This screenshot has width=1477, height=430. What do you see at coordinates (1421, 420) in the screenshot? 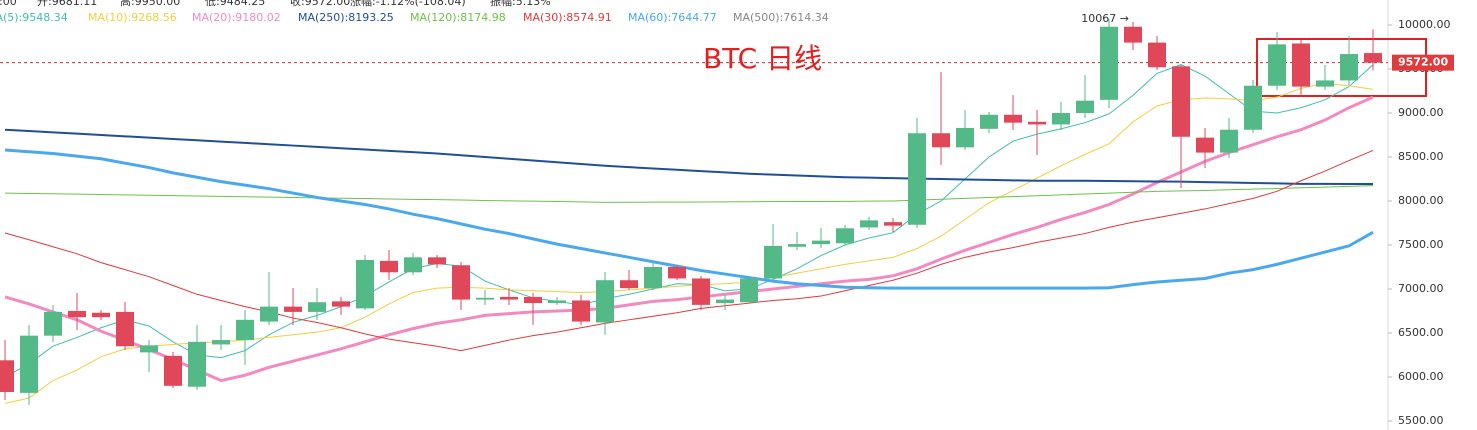
I see `y-tick-label: 5500.00` at bounding box center [1421, 420].